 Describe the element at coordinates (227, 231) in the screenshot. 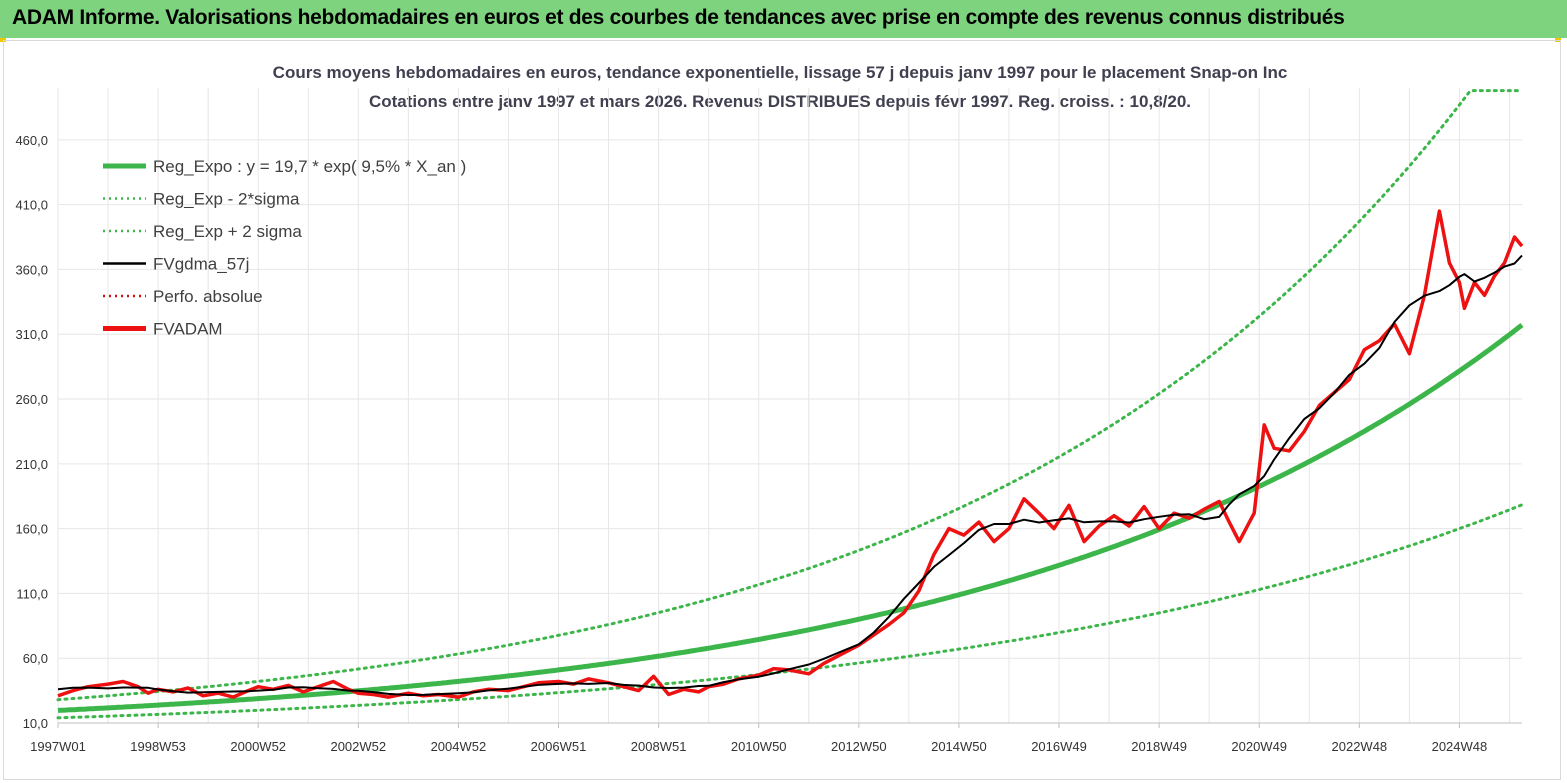

I see `legend-label-high: Reg_Exp + 2 sigma` at that location.